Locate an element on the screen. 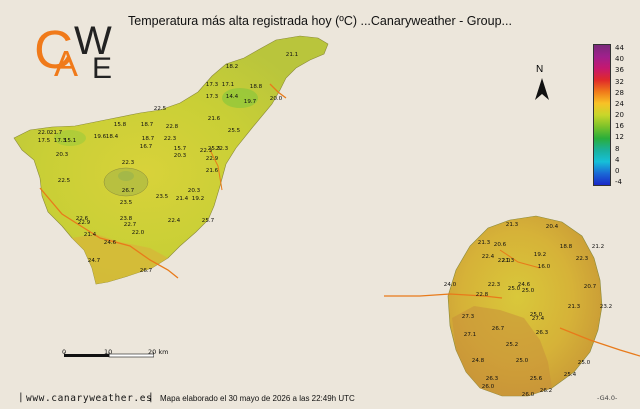  legend-tick-label: 16 is located at coordinates (619, 126).